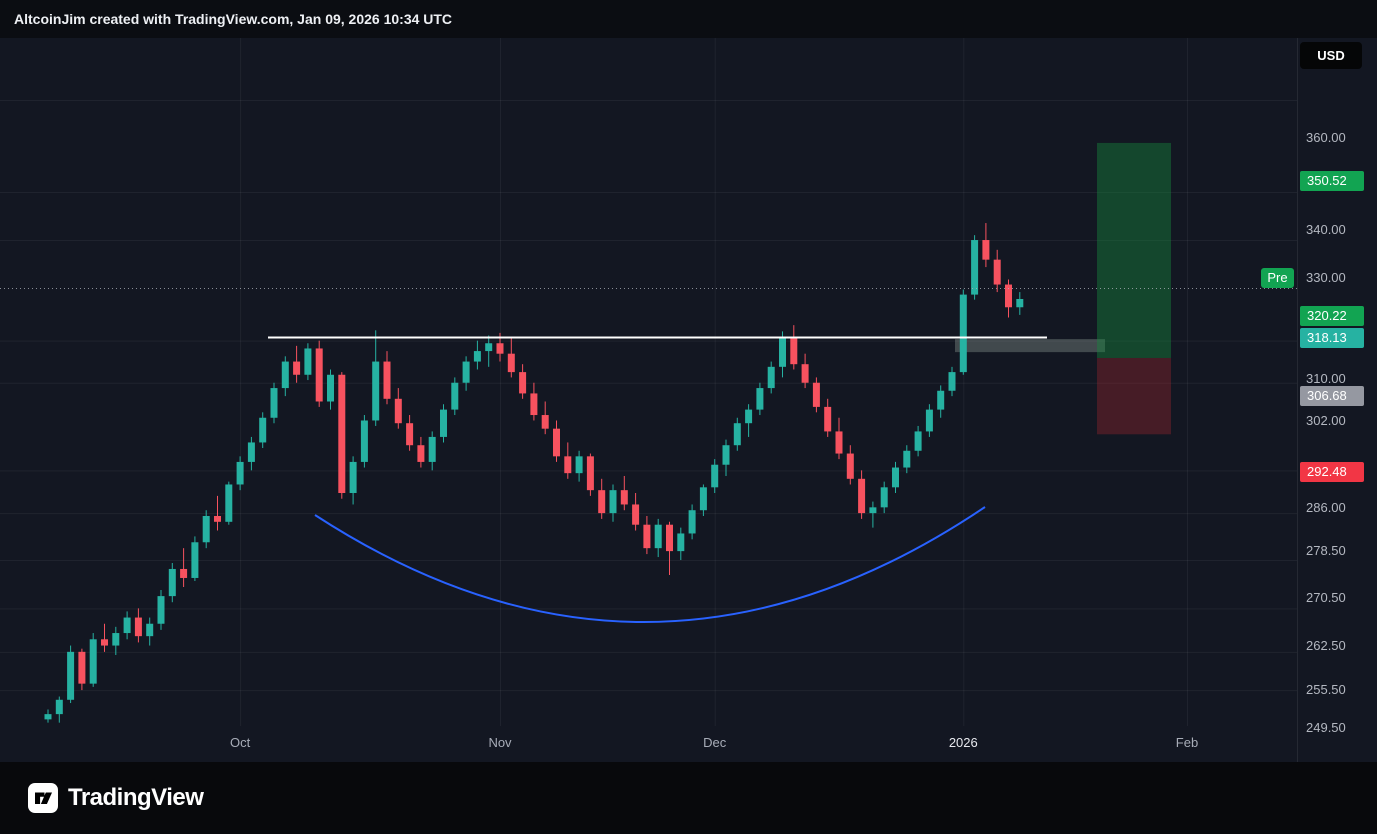 This screenshot has height=834, width=1377. Describe the element at coordinates (240, 742) in the screenshot. I see `time-axis-label: Oct` at that location.